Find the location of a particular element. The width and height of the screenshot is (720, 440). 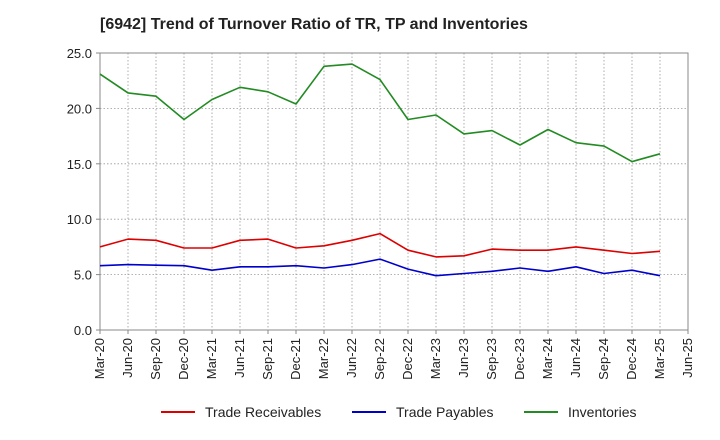

x-tick-label: Sep-20 is located at coordinates (155, 359).